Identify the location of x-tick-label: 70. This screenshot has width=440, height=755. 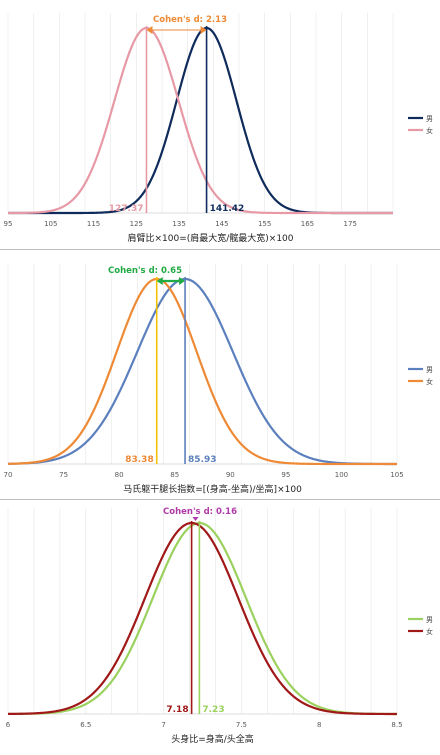
(8, 475).